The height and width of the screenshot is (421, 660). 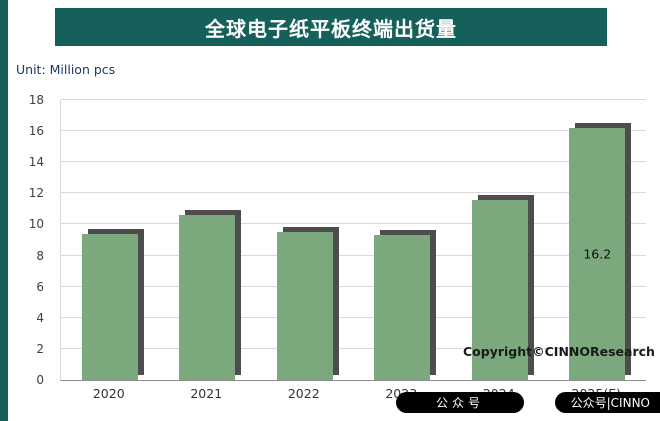 I want to click on y-tick-label-16: 16, so click(x=36, y=131).